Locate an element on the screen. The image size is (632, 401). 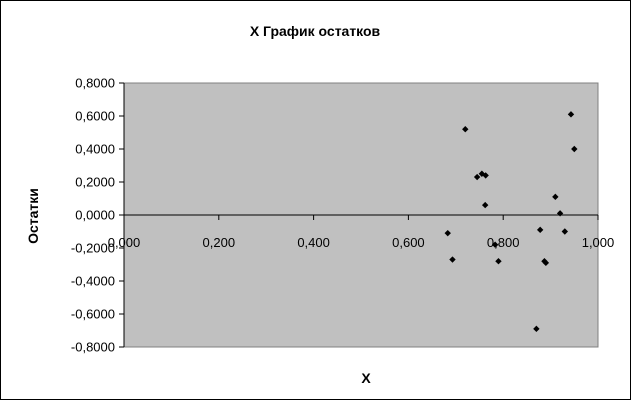
y-tick-label: 0,2000 is located at coordinates (95, 182).